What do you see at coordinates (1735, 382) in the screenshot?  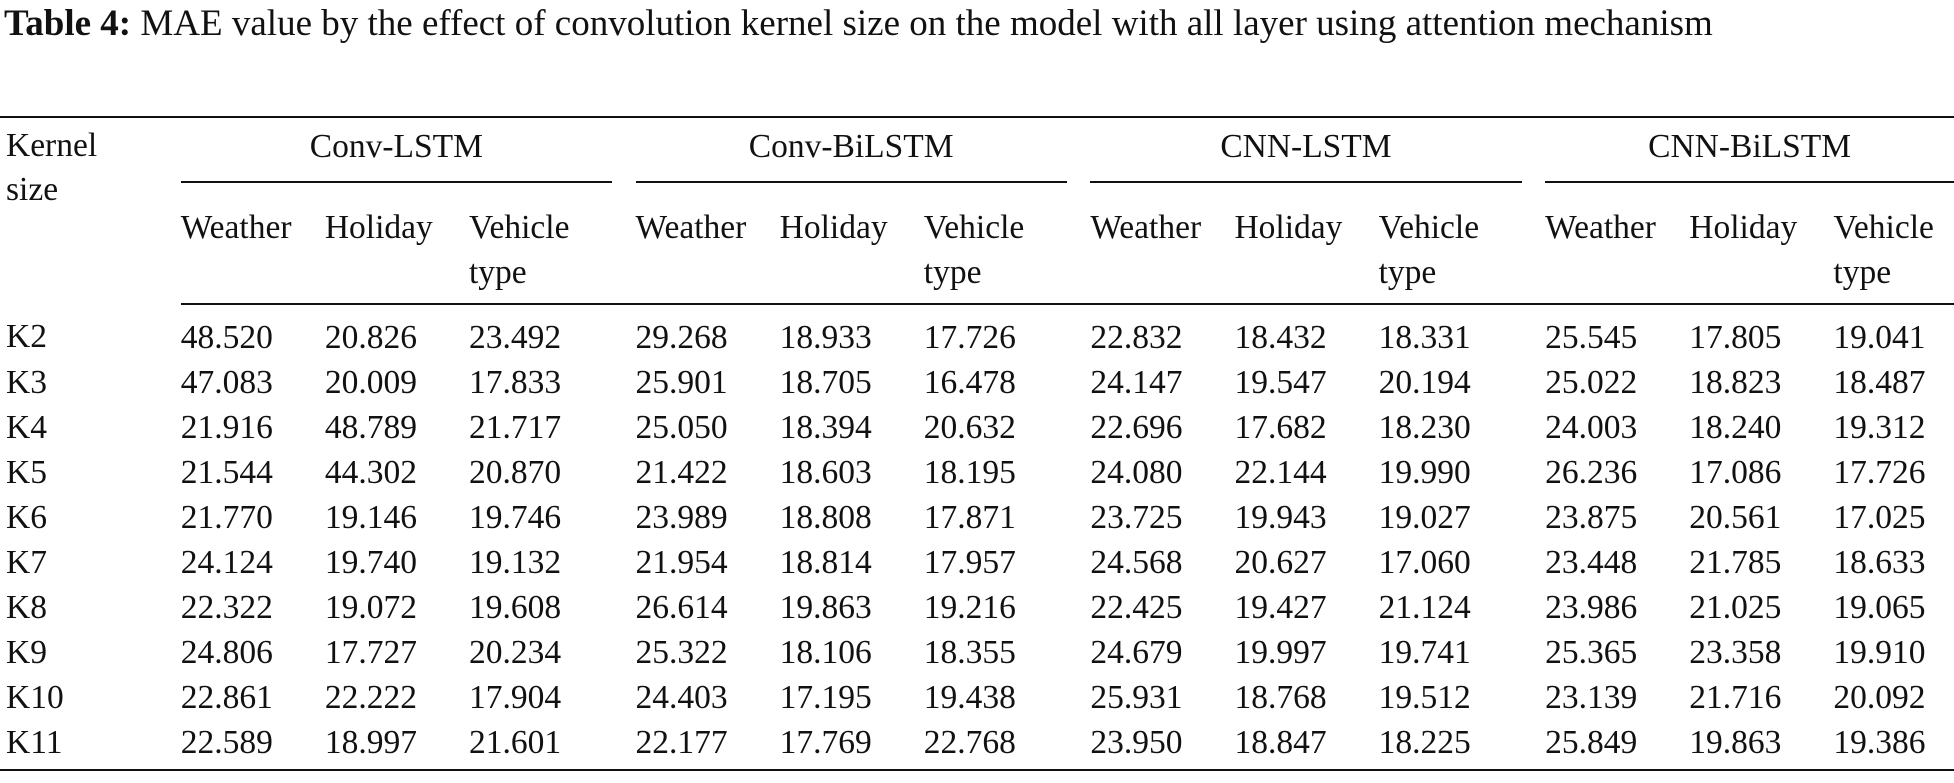 I see `value-cell: 18.823` at bounding box center [1735, 382].